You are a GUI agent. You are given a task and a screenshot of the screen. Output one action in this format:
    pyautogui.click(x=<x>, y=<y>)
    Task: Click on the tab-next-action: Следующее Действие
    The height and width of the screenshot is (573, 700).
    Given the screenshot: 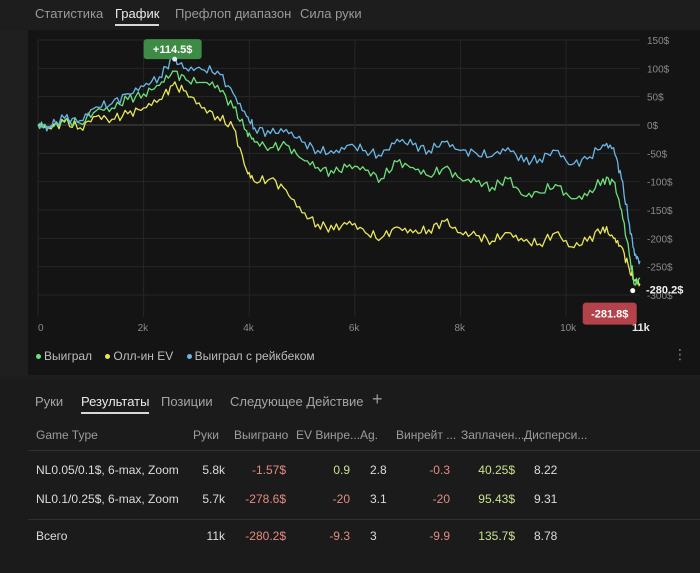 What is the action you would take?
    pyautogui.click(x=297, y=401)
    